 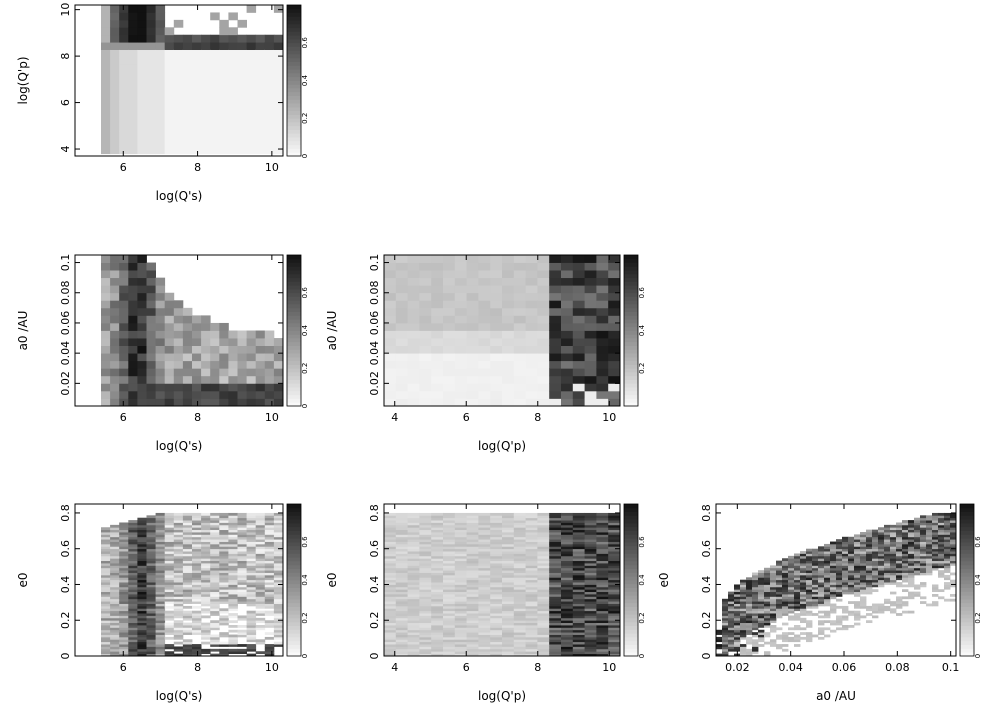 I want to click on x-axis-label: log(Q's), so click(x=179, y=196).